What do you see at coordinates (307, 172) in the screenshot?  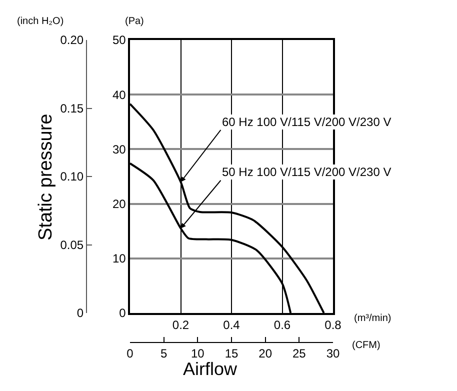 I see `annotation: 50 Hz 100 V/115 V/200 V/230 V` at bounding box center [307, 172].